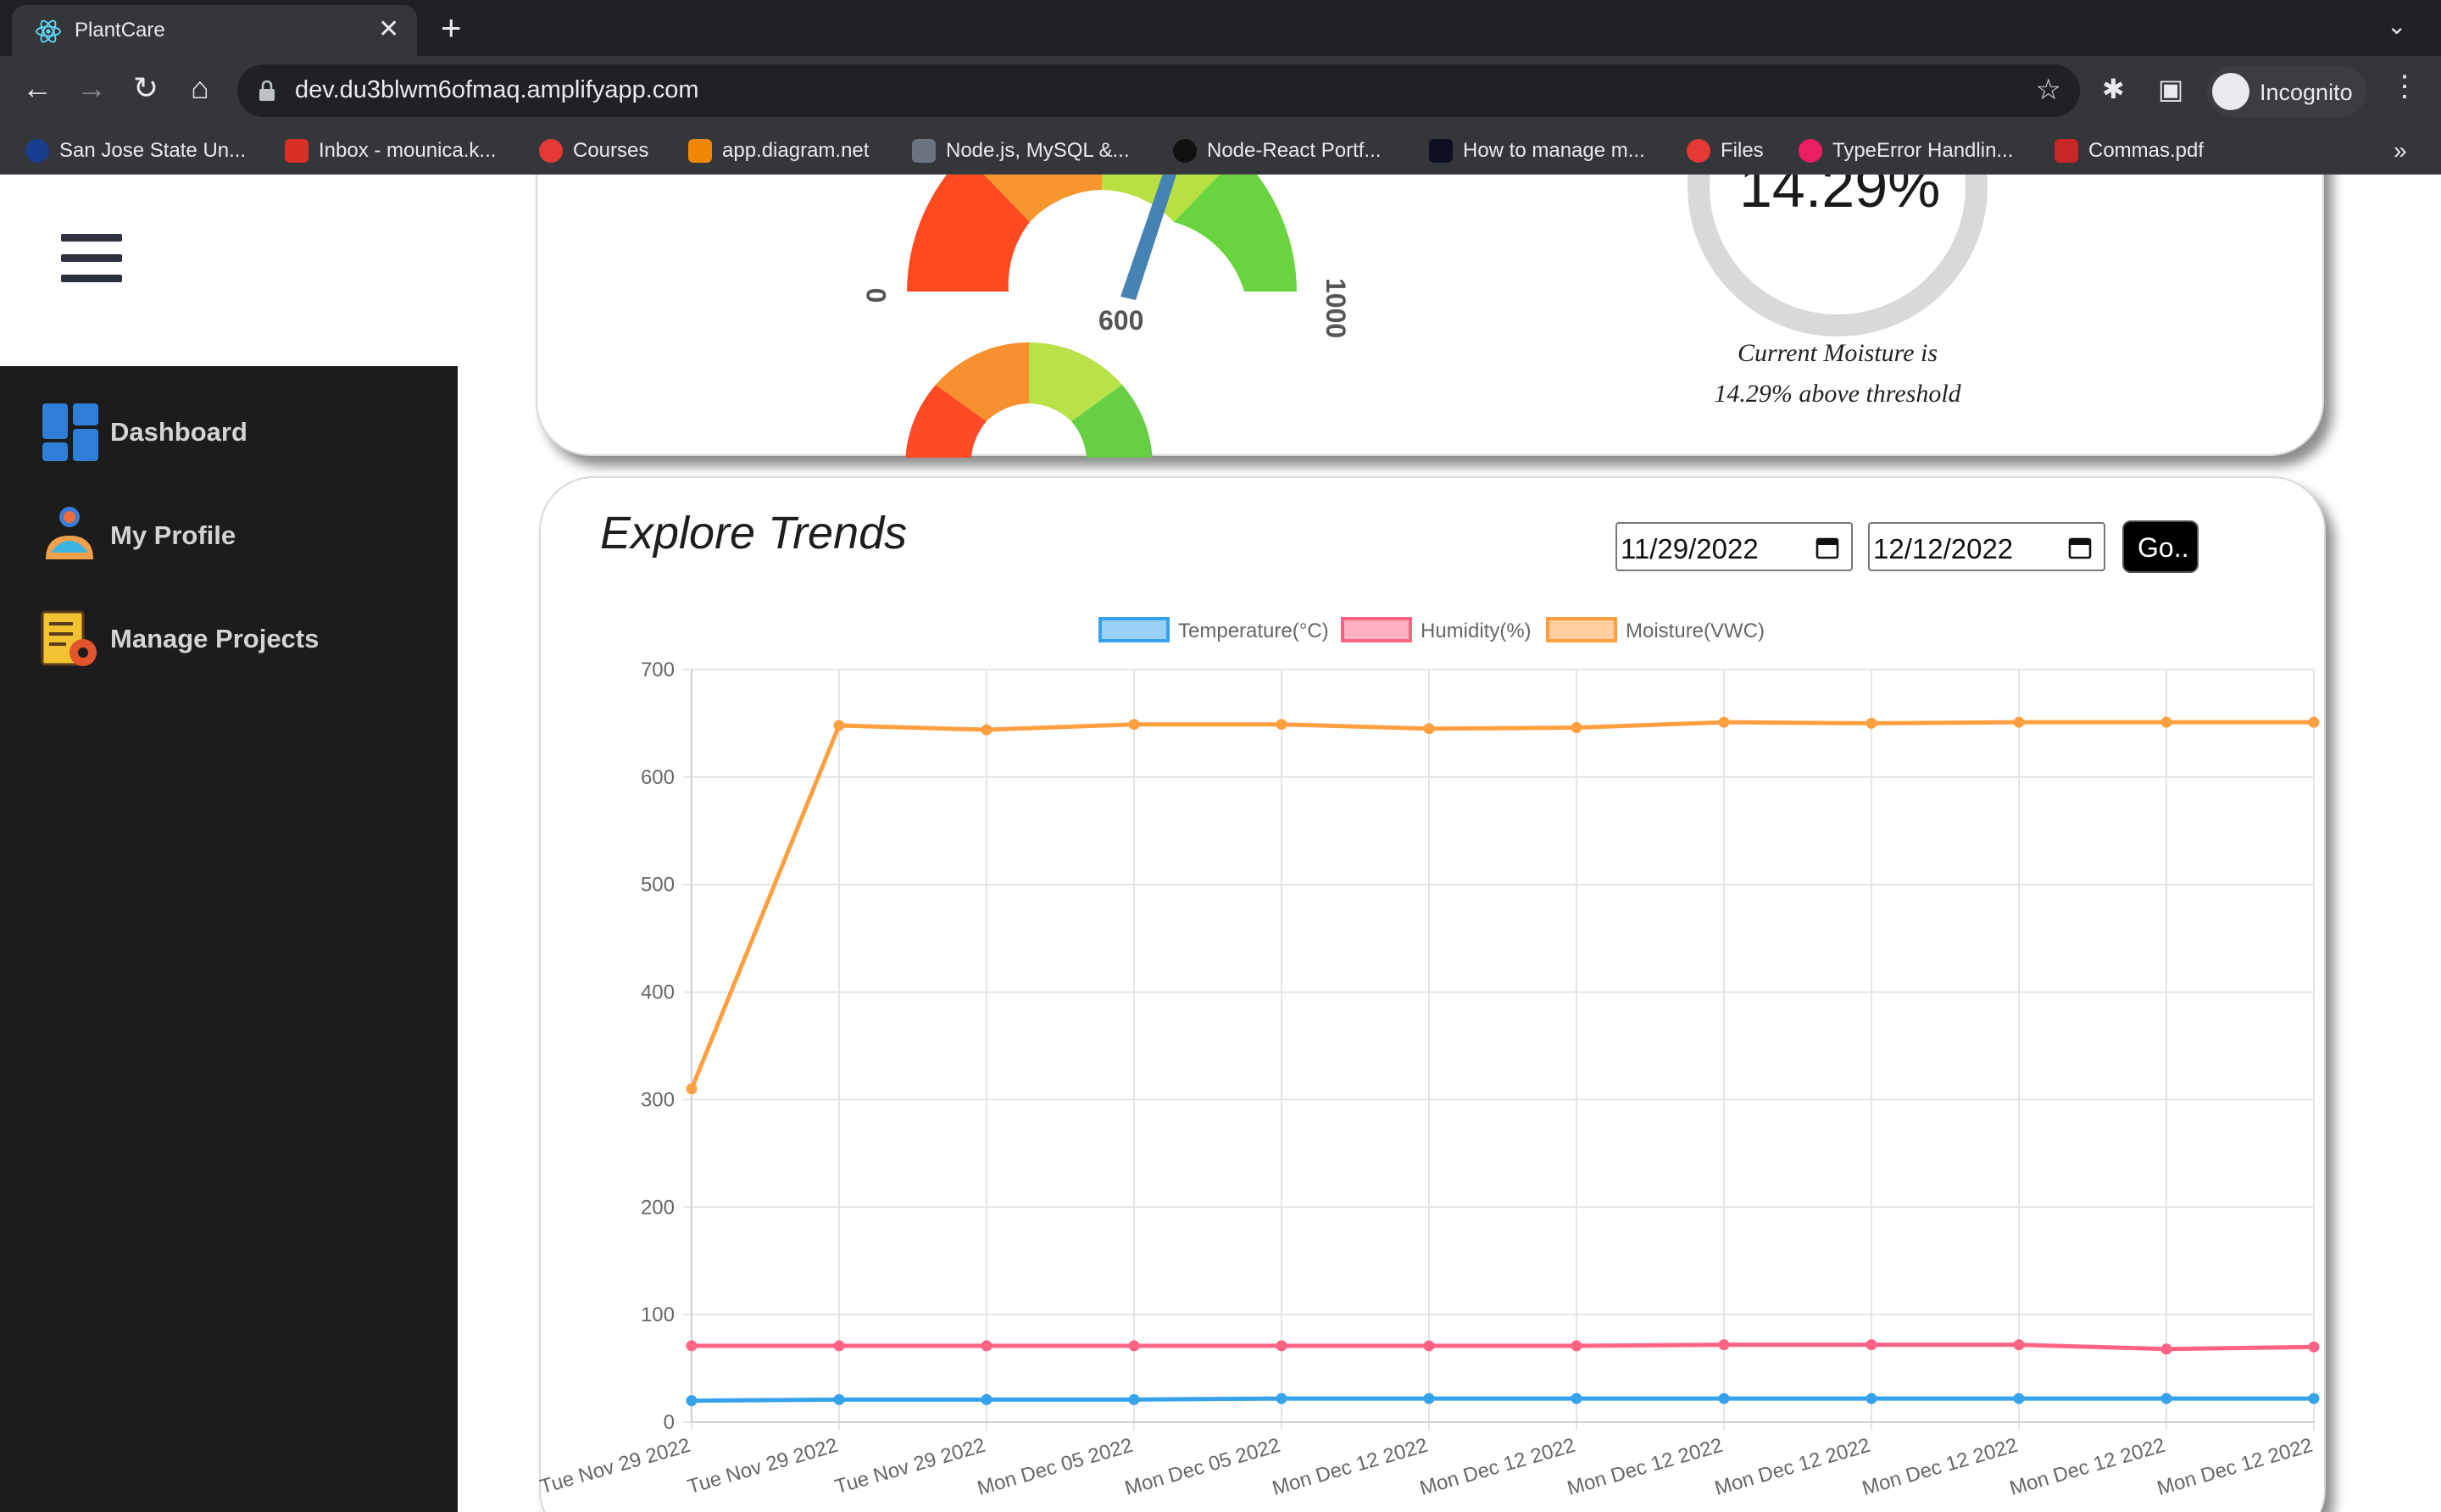 Image resolution: width=2441 pixels, height=1512 pixels. What do you see at coordinates (389, 29) in the screenshot?
I see `close-tab-icon: ✕` at bounding box center [389, 29].